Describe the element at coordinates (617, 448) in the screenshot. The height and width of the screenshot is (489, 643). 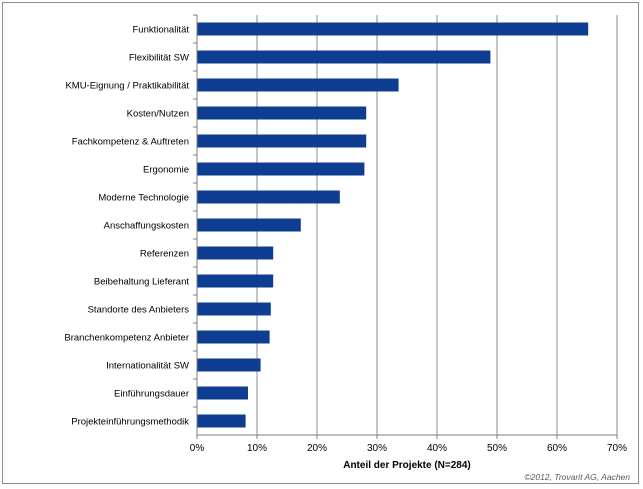
I see `x-tick-label: 70%` at that location.